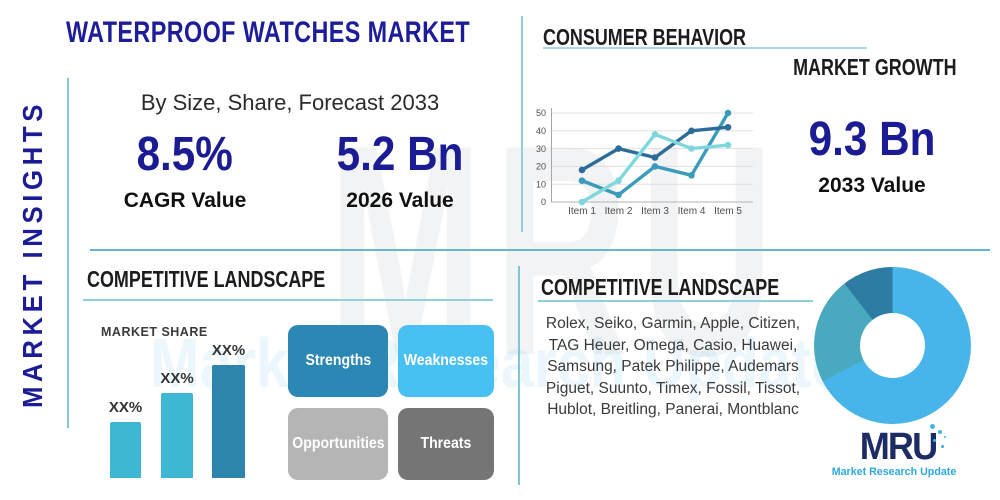  I want to click on swot-threats-label: Threats, so click(446, 443).